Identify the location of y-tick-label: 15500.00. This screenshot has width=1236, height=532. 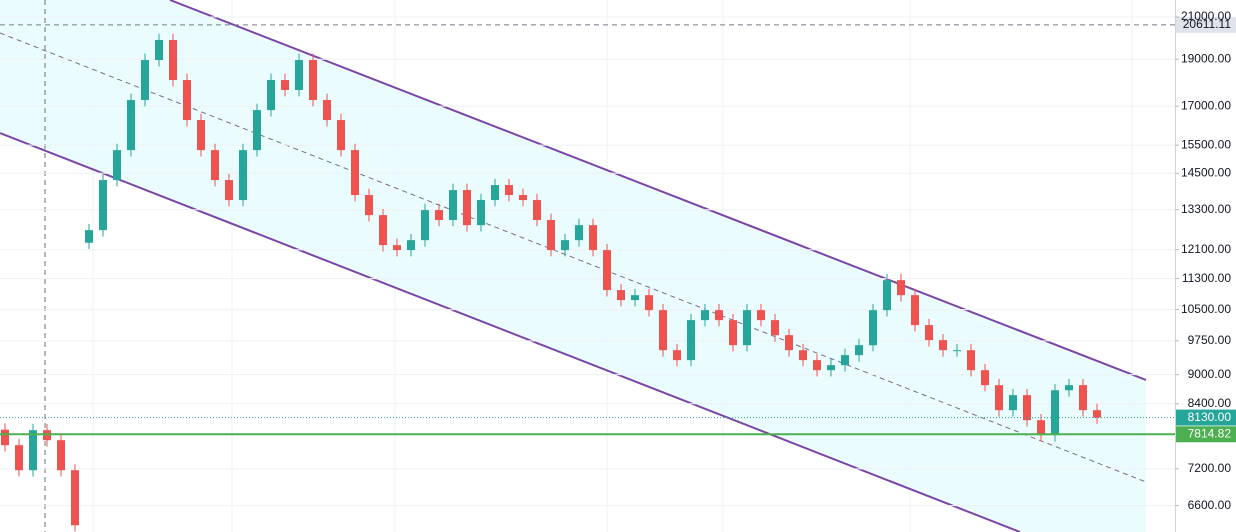
(1206, 144).